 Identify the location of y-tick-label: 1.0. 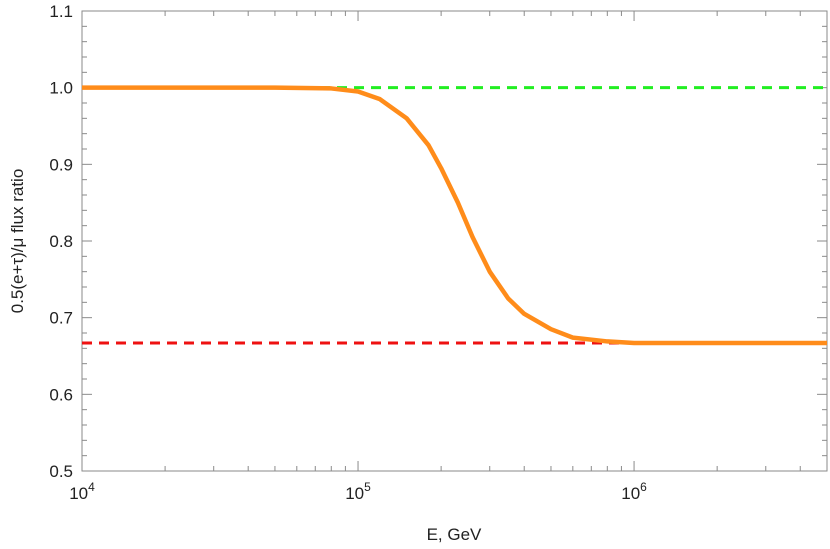
(61, 88).